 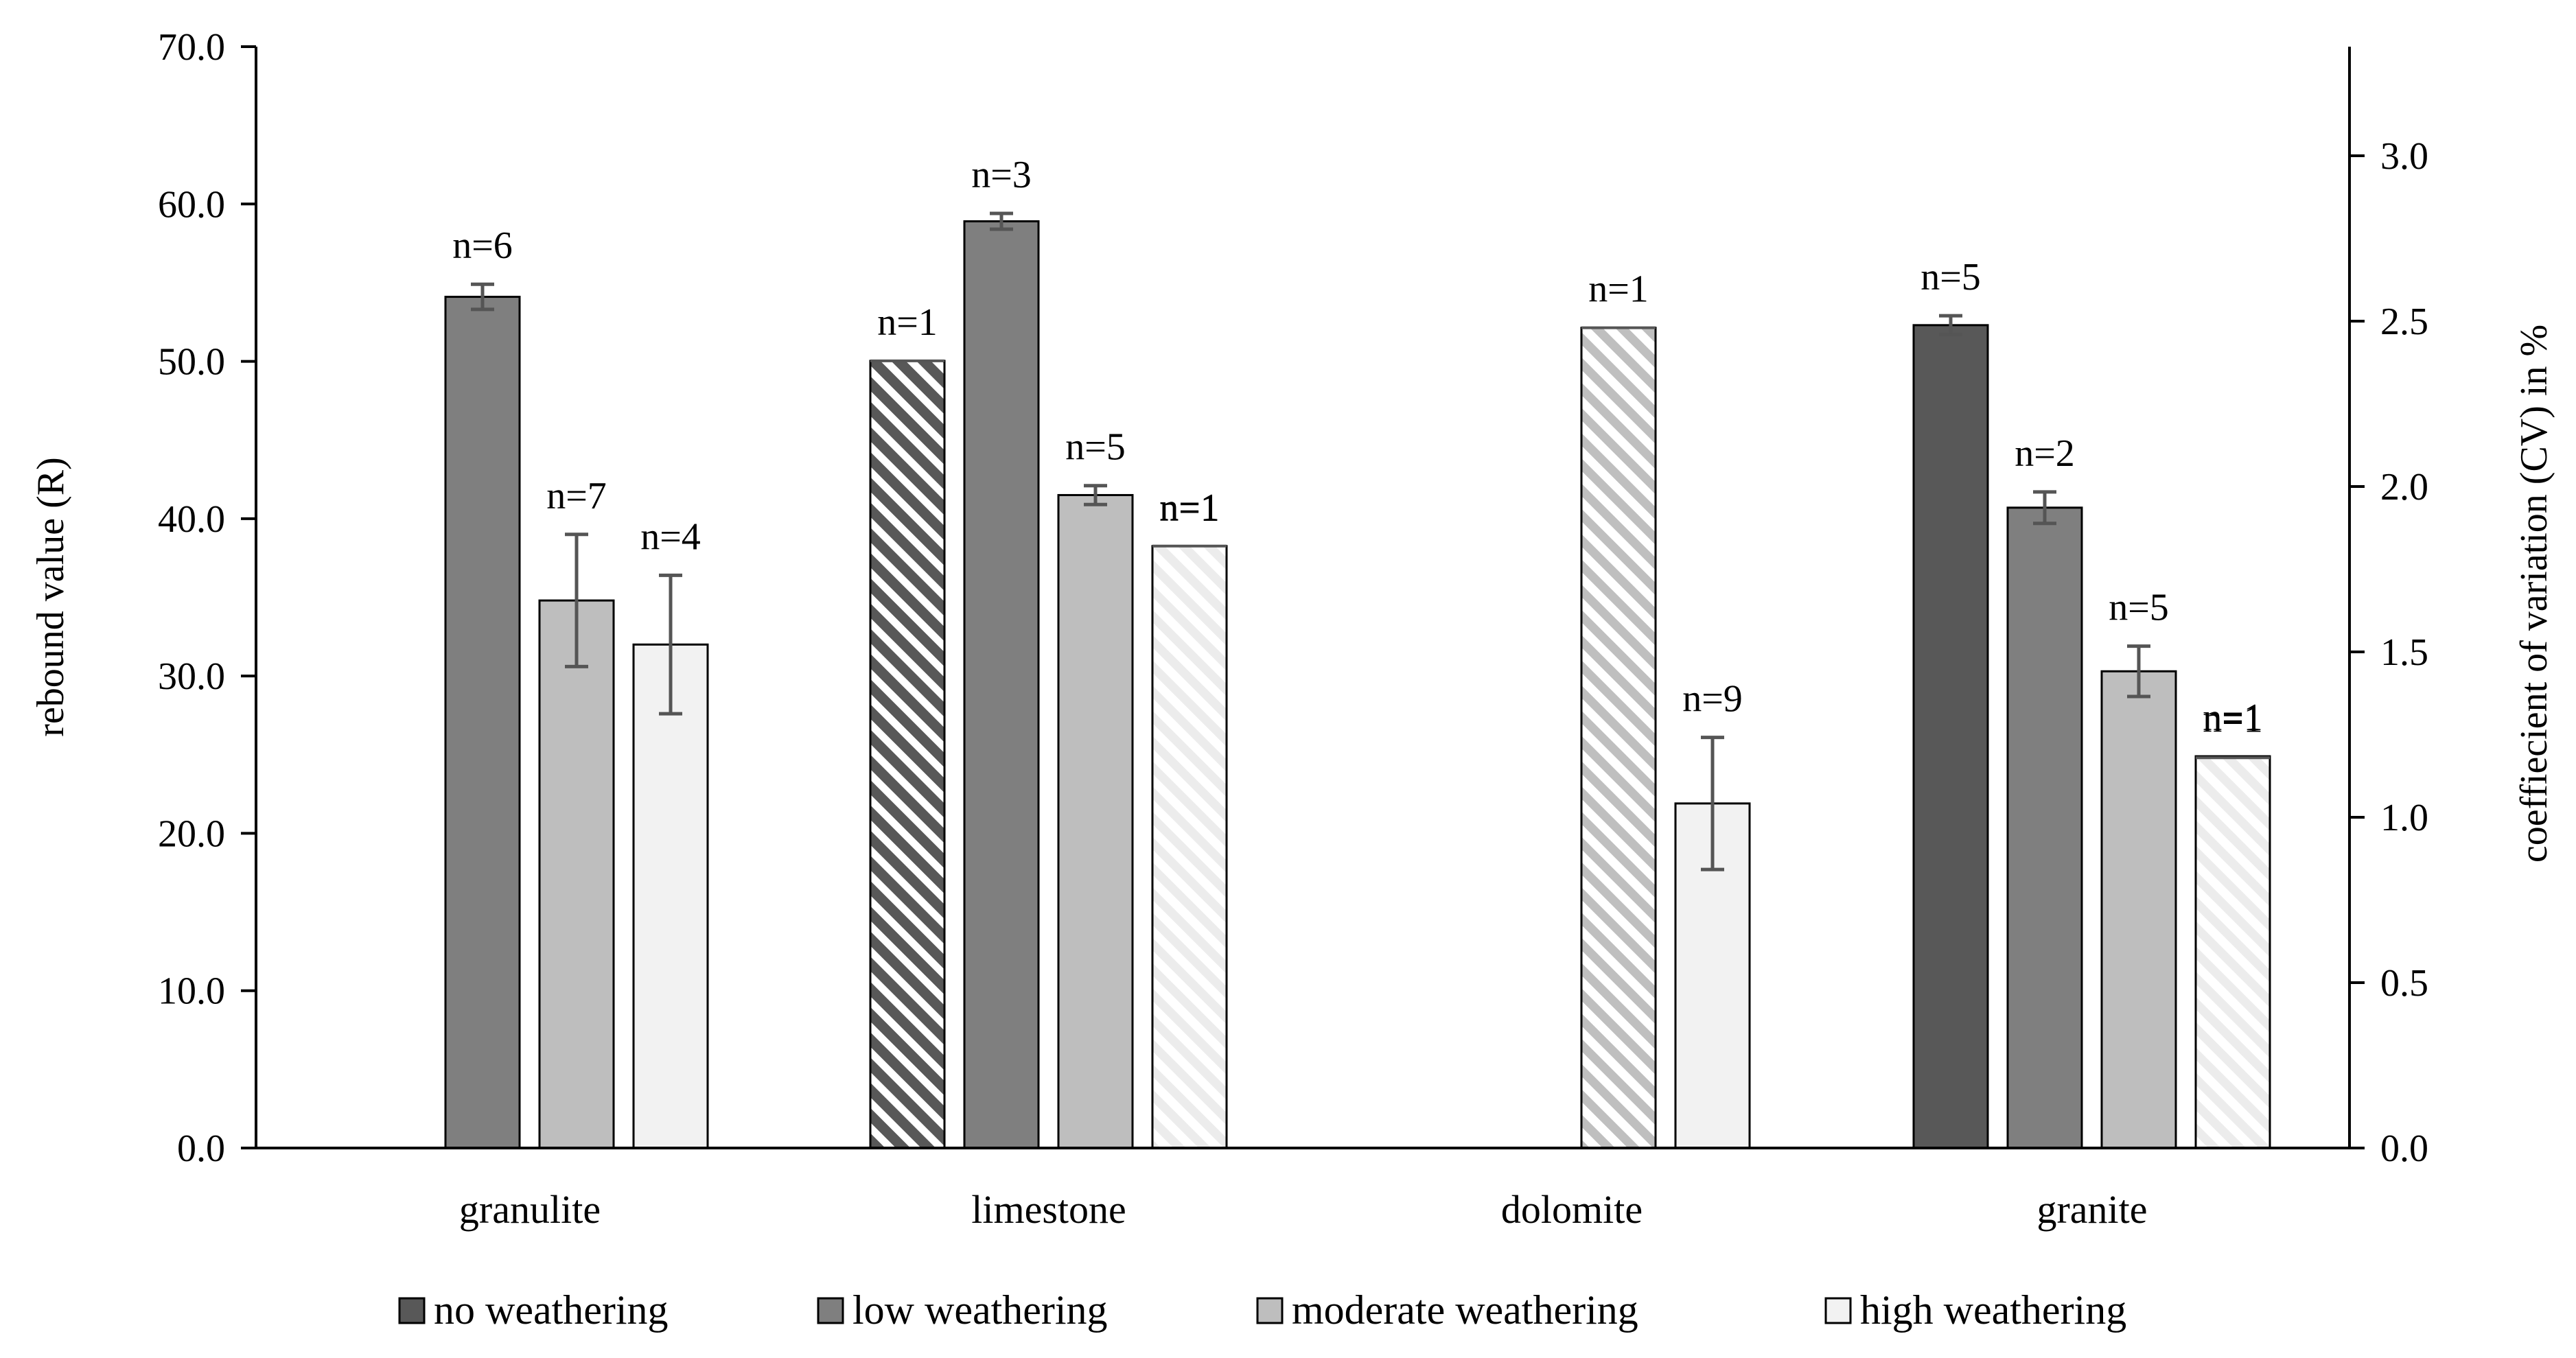 I want to click on legend-swatch-moderate-weathering, so click(x=1270, y=1310).